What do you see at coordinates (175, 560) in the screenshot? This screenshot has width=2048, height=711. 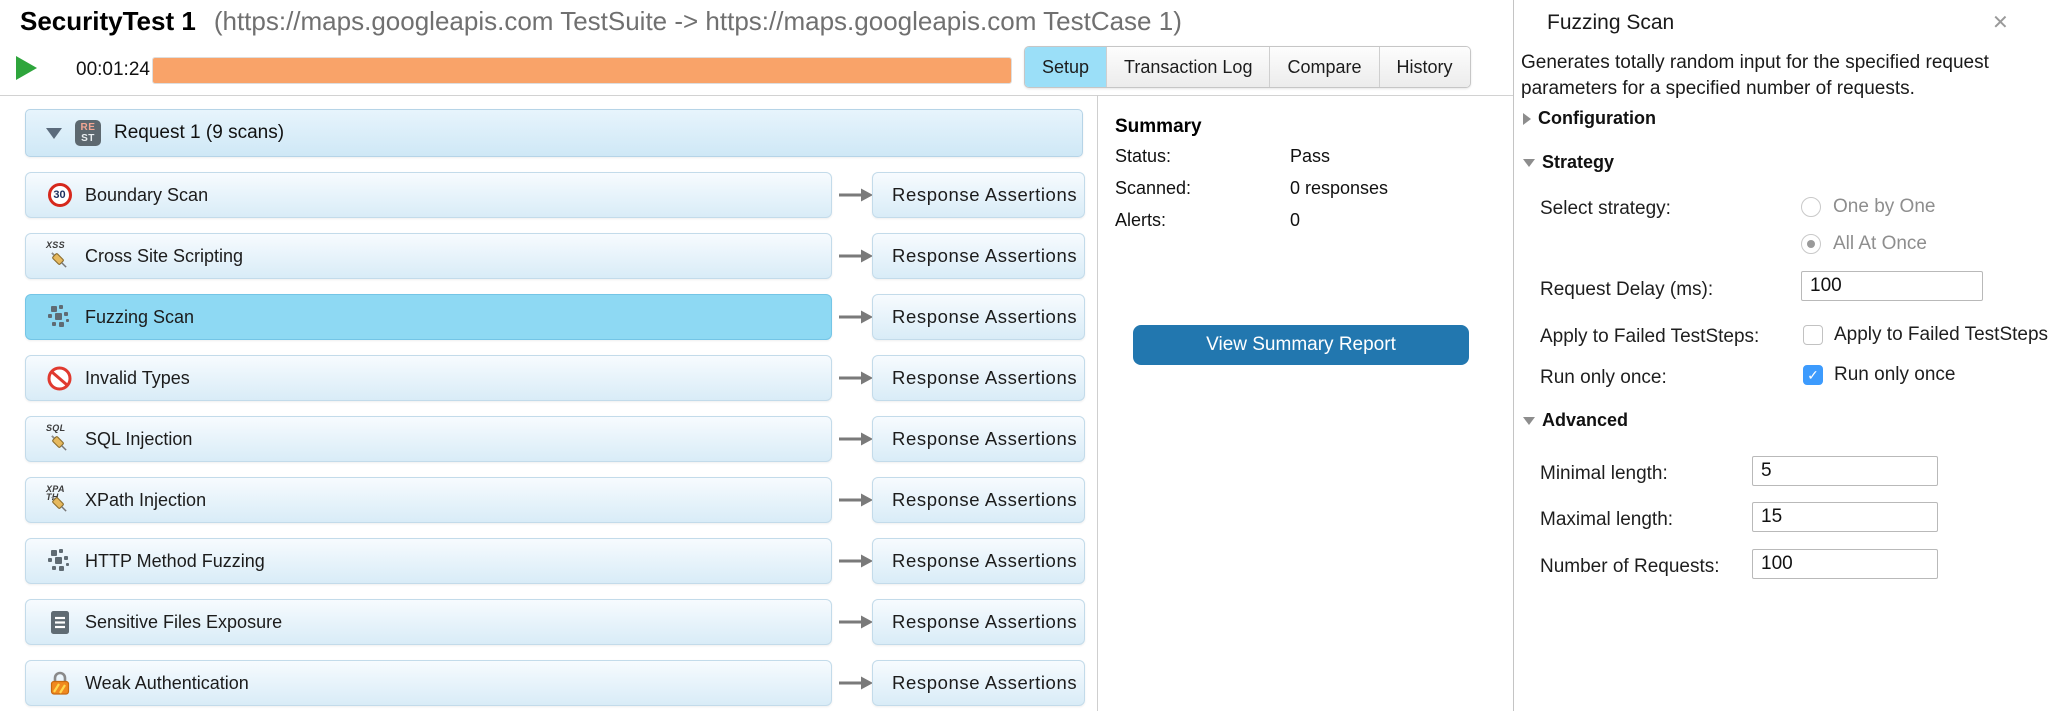 I see `scan-label: HTTP Method Fuzzing` at bounding box center [175, 560].